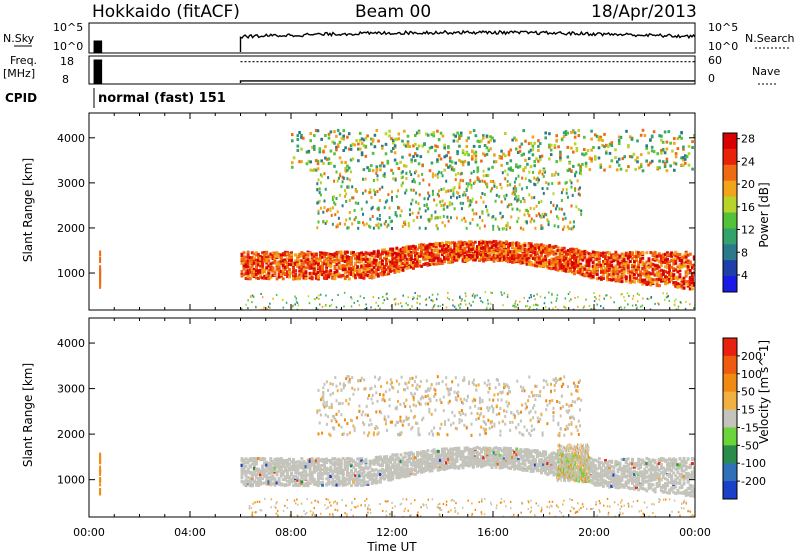 The height and width of the screenshot is (554, 800). What do you see at coordinates (71, 343) in the screenshot?
I see `vel-ytick-label: 4000` at bounding box center [71, 343].